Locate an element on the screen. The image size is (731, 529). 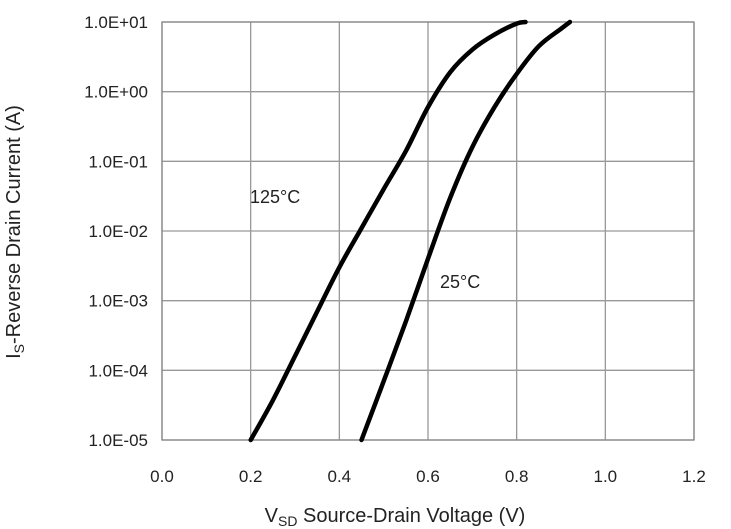
x-axis-label-sub: SD is located at coordinates (287, 521).